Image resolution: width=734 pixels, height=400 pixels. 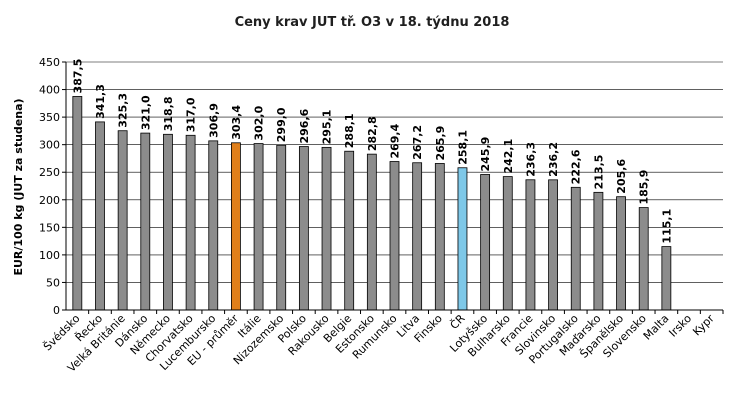 What do you see at coordinates (576, 166) in the screenshot?
I see `data-label: 222,6` at bounding box center [576, 166].